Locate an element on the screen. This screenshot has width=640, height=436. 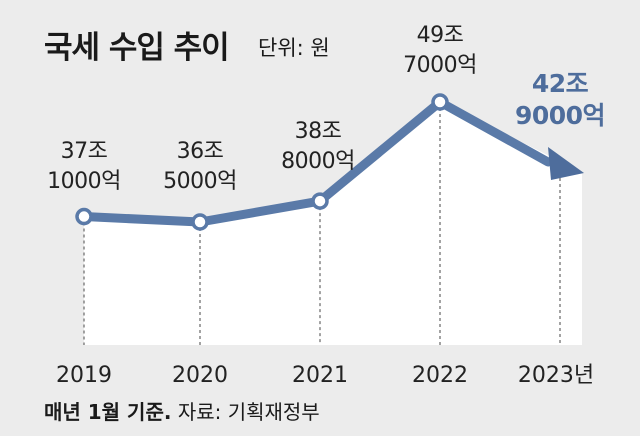
basis-note: 매년 1월 기준. is located at coordinates (108, 412).